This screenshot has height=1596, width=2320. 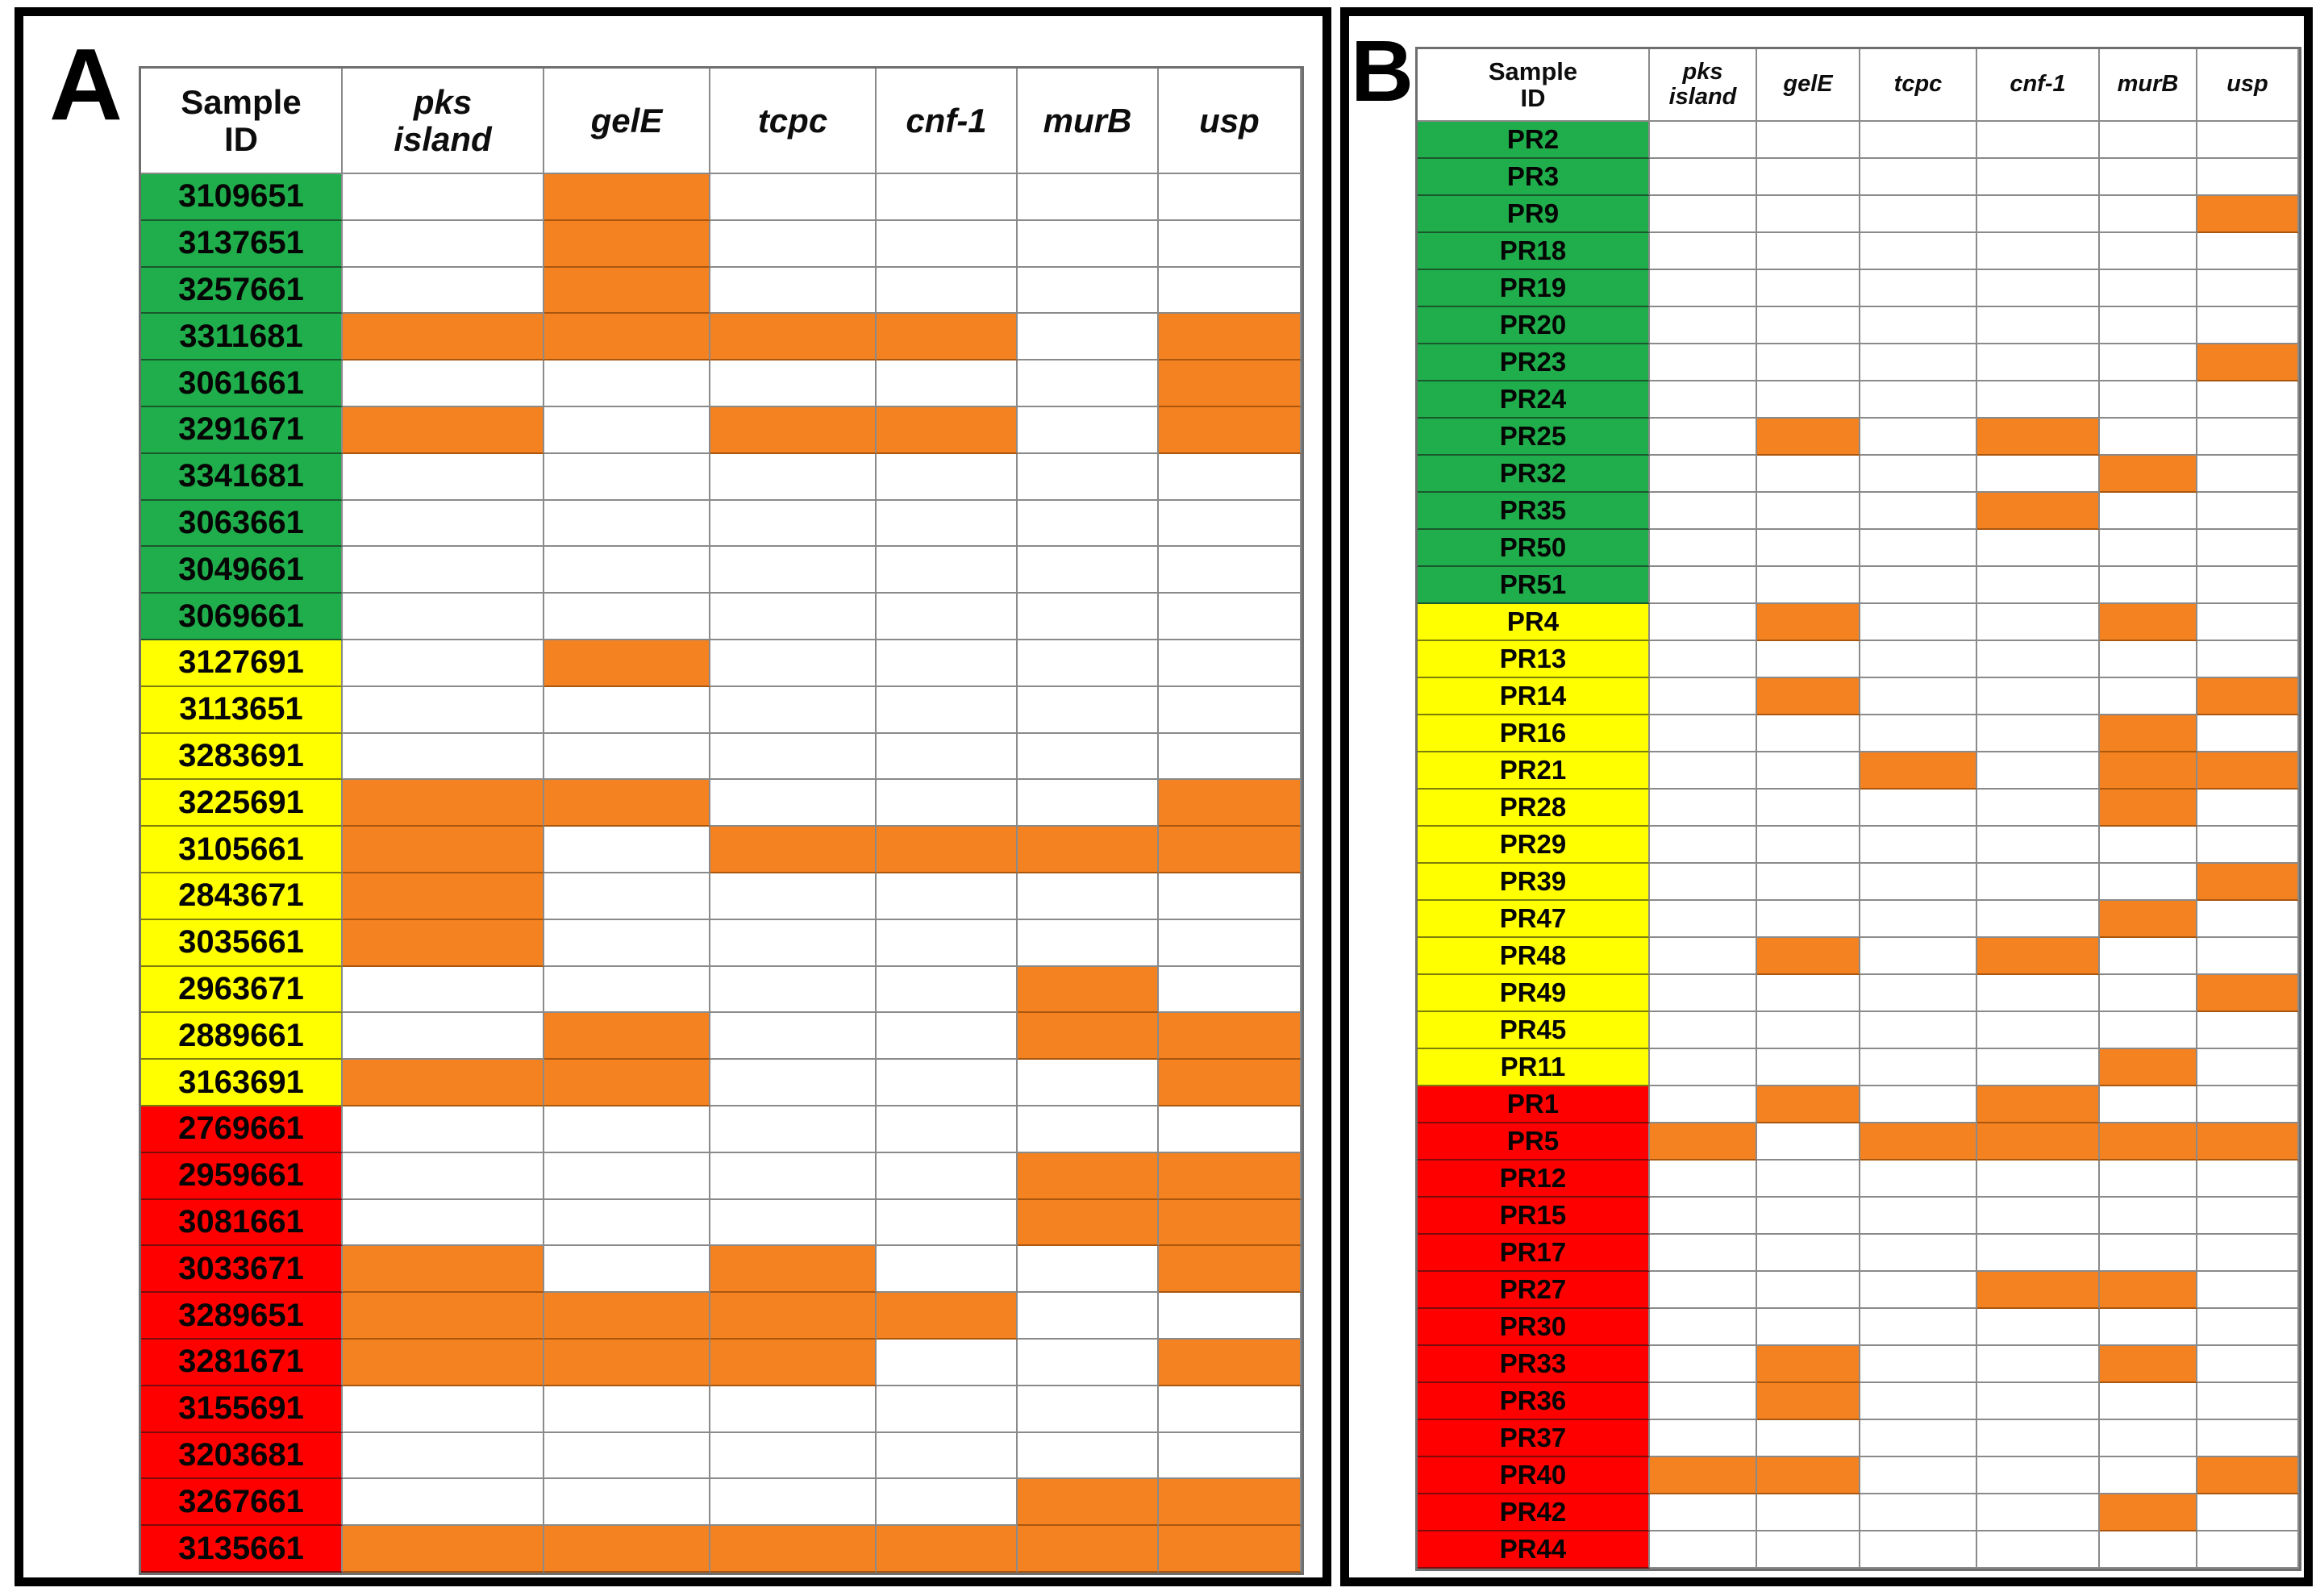 I want to click on sample-id-cell: PR32, so click(x=1534, y=474).